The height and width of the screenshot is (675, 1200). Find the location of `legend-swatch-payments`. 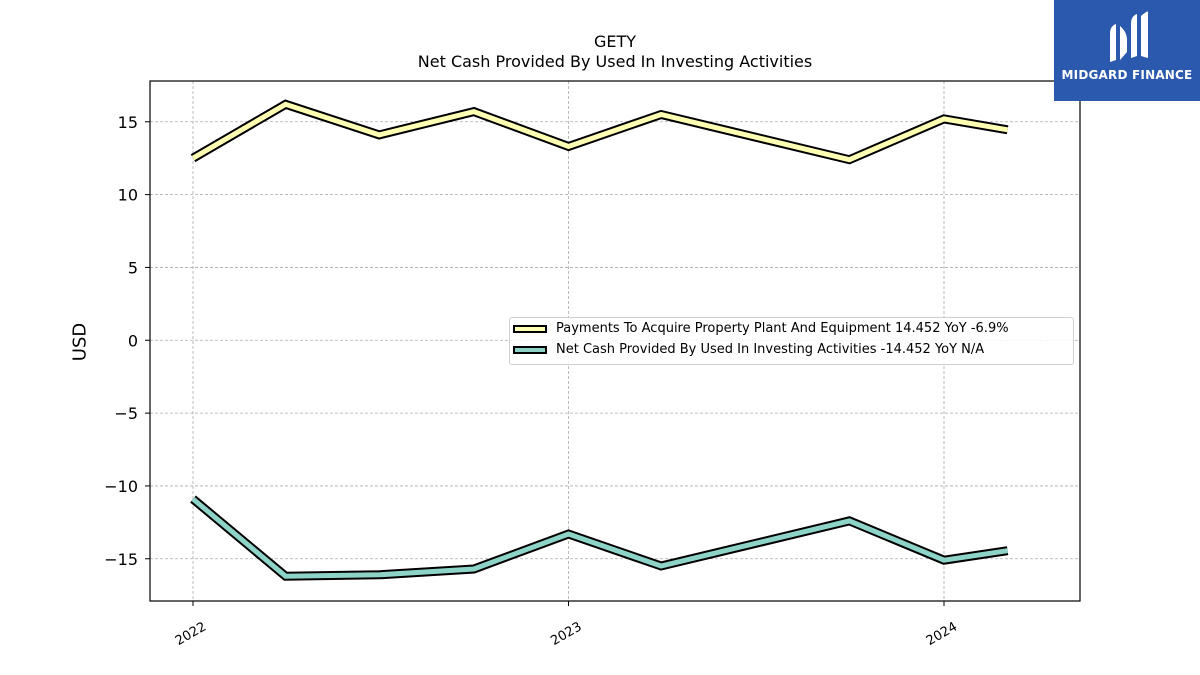

legend-swatch-payments is located at coordinates (530, 329).